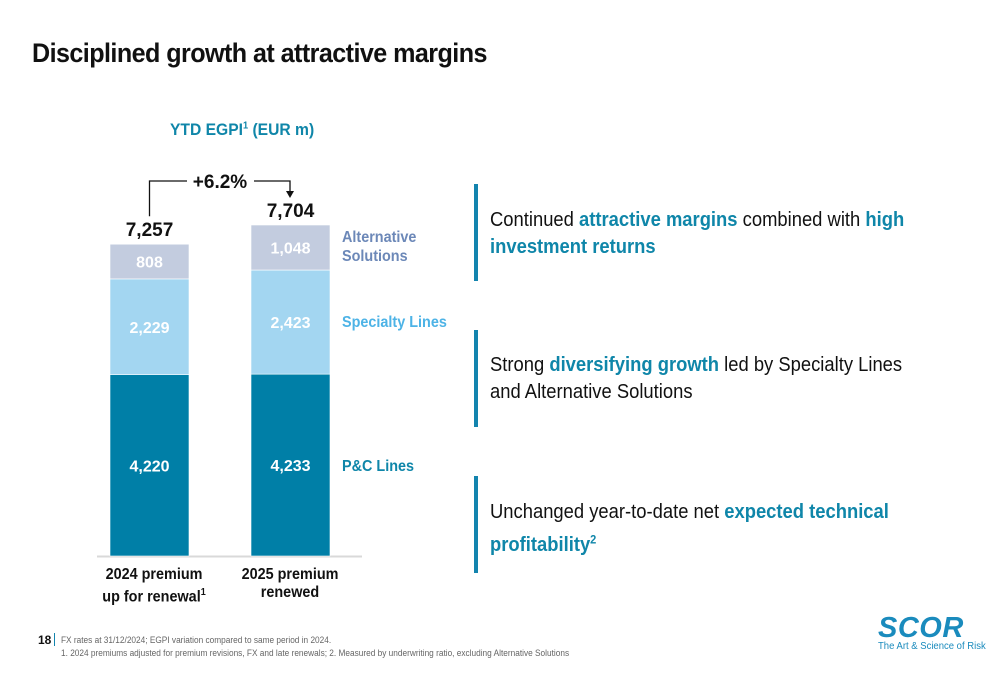 This screenshot has width=1000, height=685. I want to click on total-label: 7,257, so click(150, 230).